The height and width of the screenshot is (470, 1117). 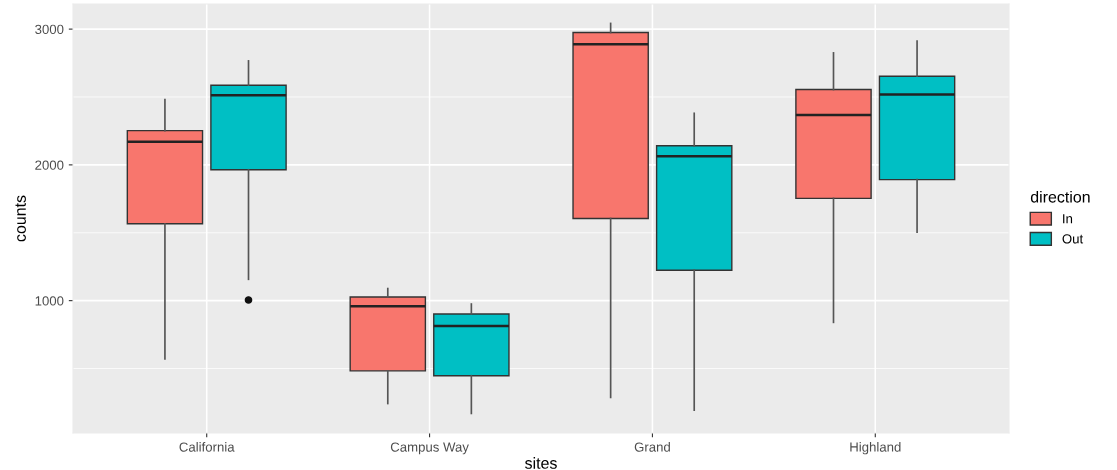 What do you see at coordinates (1073, 239) in the screenshot?
I see `legend-label: Out` at bounding box center [1073, 239].